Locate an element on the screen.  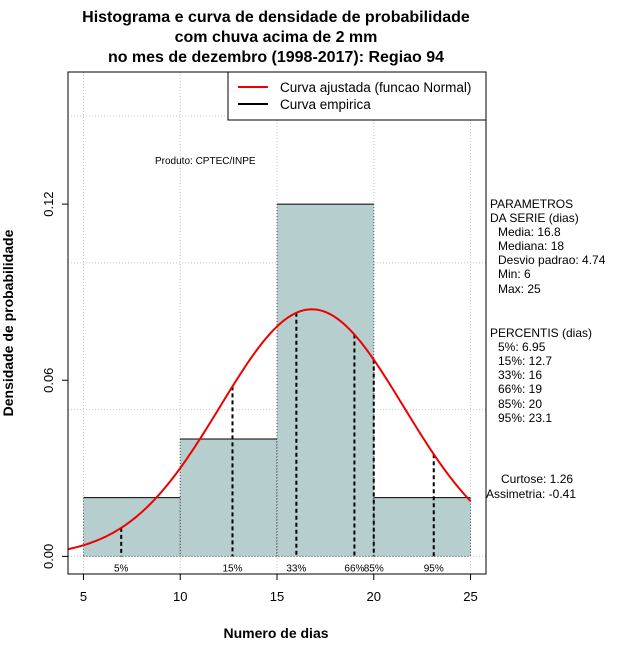
percentil-33: 33%: 16 is located at coordinates (520, 375).